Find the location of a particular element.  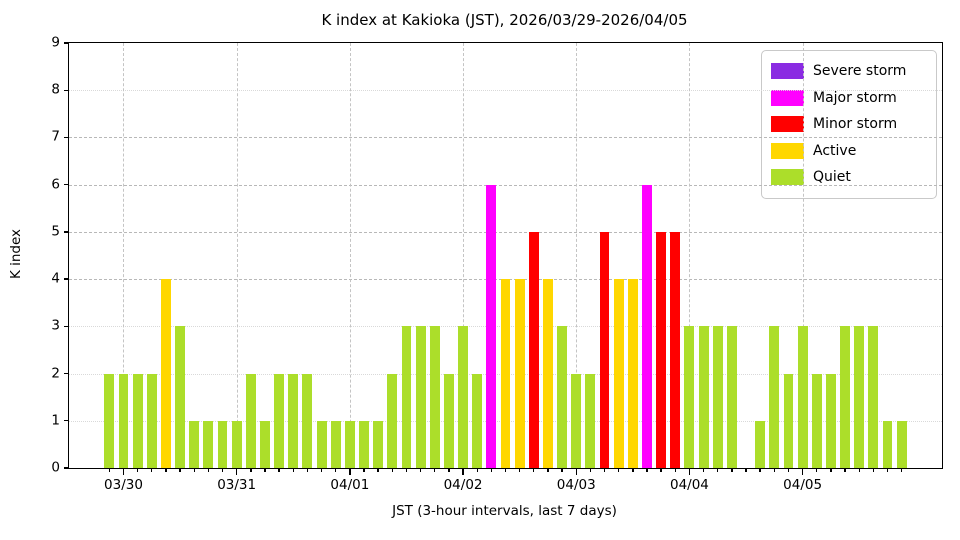

y-tick-label: 6 is located at coordinates (55, 183).